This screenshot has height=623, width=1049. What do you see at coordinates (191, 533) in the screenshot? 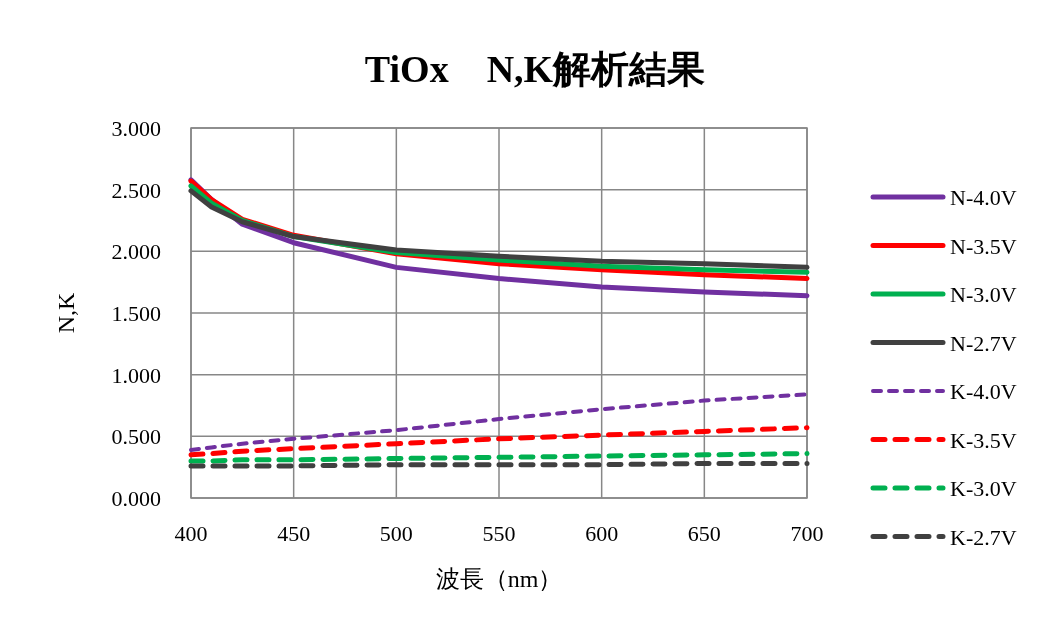
I see `x-tick-label: 400` at bounding box center [191, 533].